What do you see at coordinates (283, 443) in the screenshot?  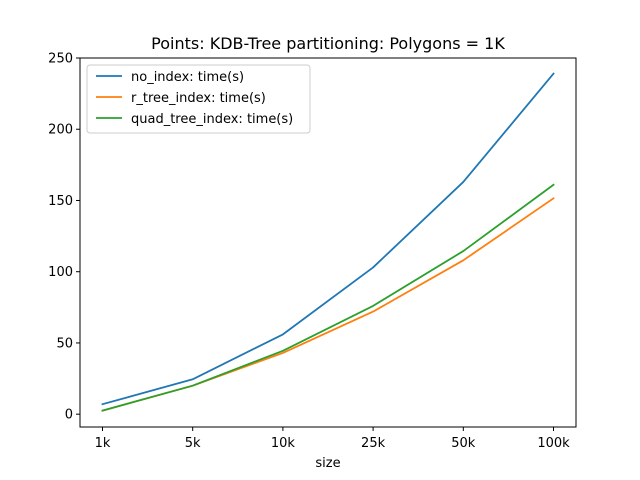 I see `x-tick-label: 10k` at bounding box center [283, 443].